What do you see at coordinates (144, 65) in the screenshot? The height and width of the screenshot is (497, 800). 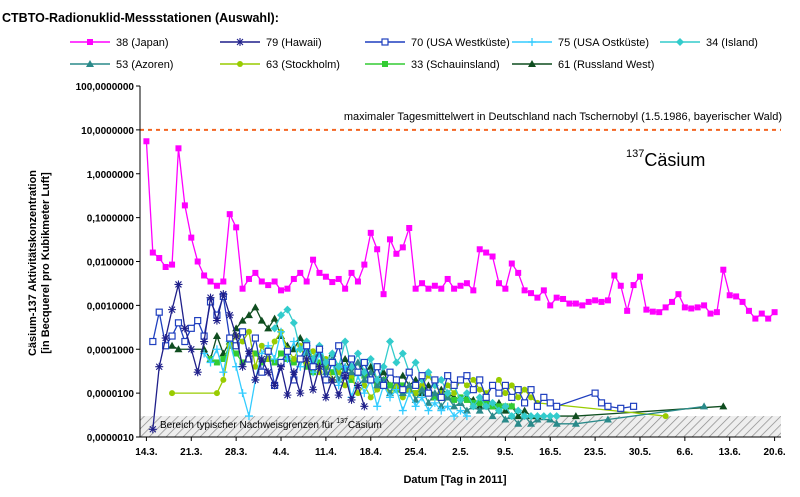 I see `legend-label: 53 (Azoren)` at bounding box center [144, 65].